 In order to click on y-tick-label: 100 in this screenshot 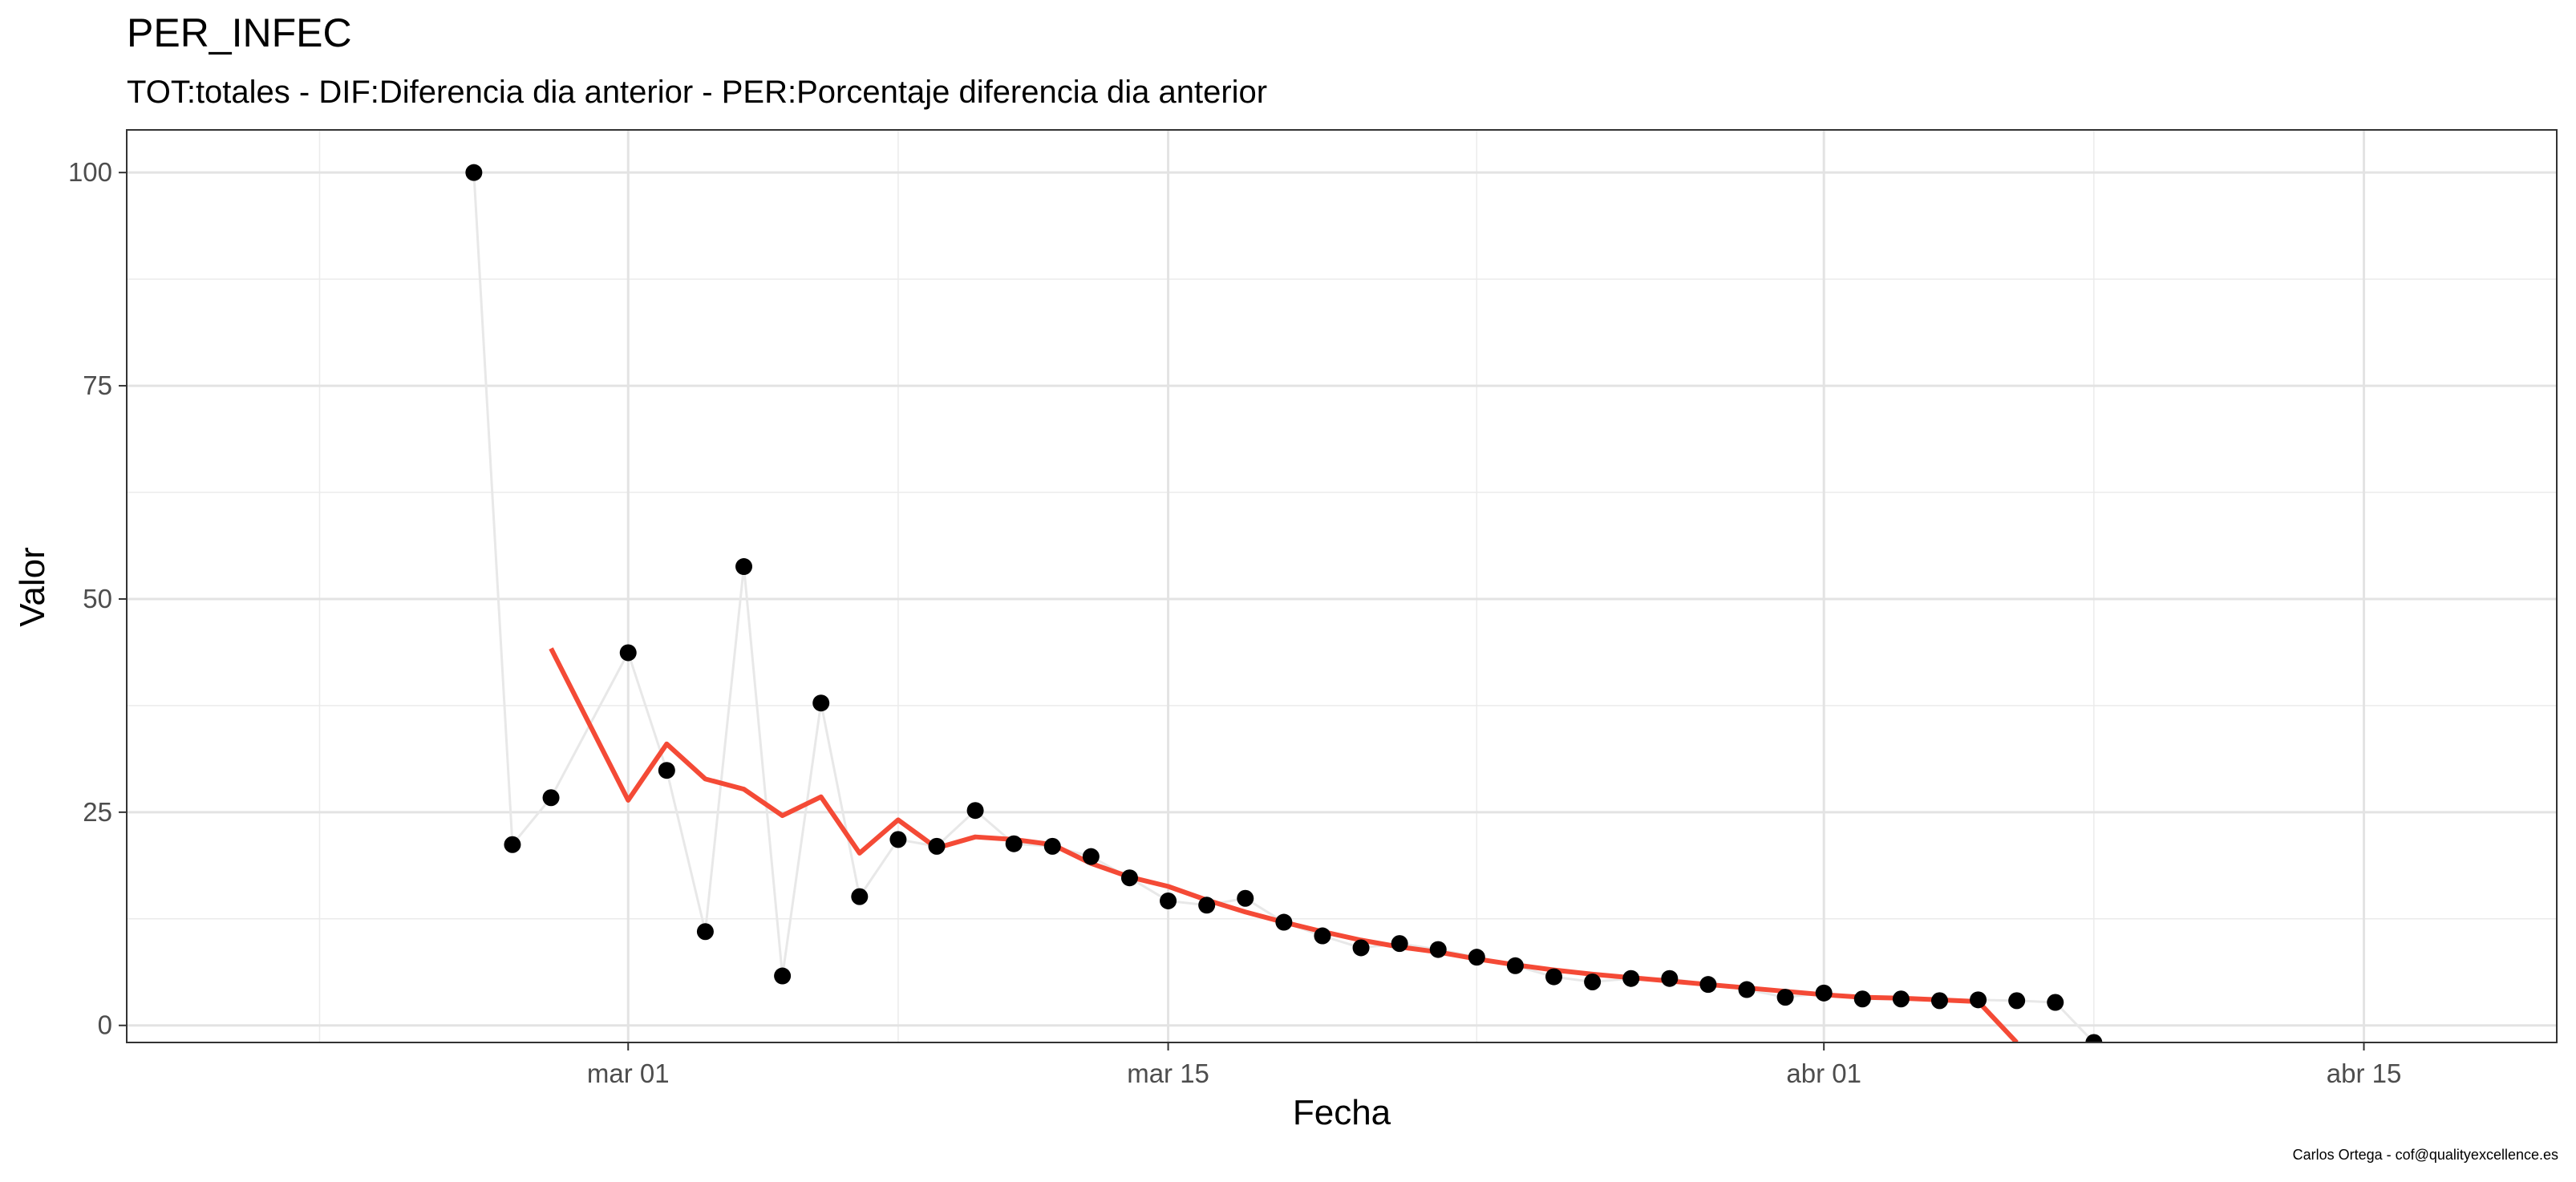, I will do `click(90, 172)`.